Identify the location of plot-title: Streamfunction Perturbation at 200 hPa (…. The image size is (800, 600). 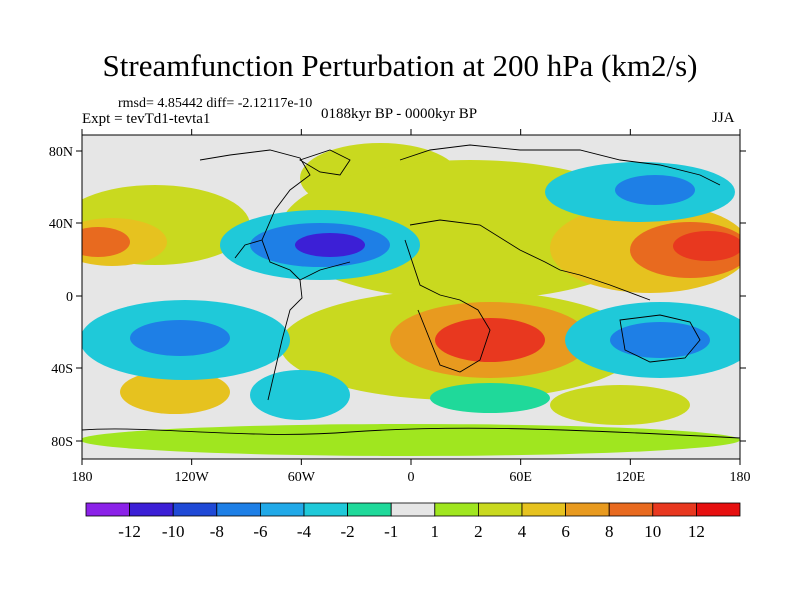
(400, 65).